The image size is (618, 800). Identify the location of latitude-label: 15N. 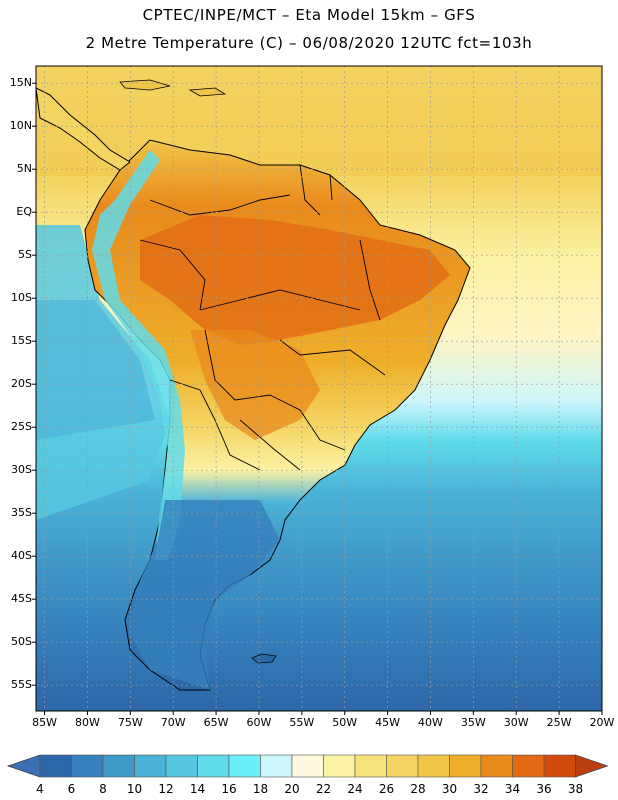
(20, 83).